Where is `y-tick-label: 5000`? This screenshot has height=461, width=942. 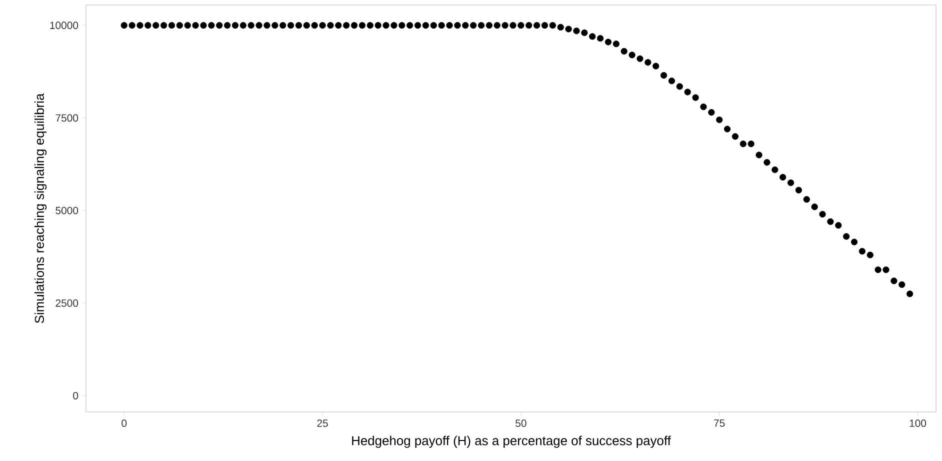 y-tick-label: 5000 is located at coordinates (67, 210).